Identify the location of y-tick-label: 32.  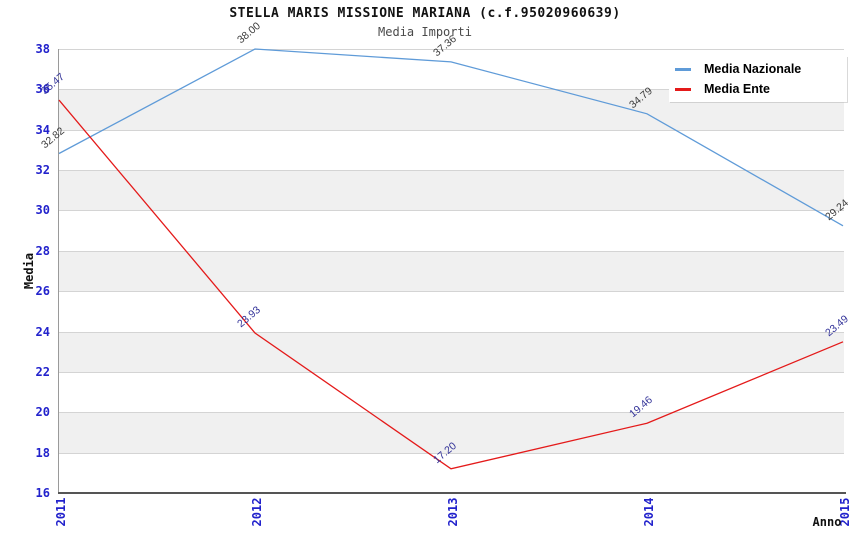
(42, 170).